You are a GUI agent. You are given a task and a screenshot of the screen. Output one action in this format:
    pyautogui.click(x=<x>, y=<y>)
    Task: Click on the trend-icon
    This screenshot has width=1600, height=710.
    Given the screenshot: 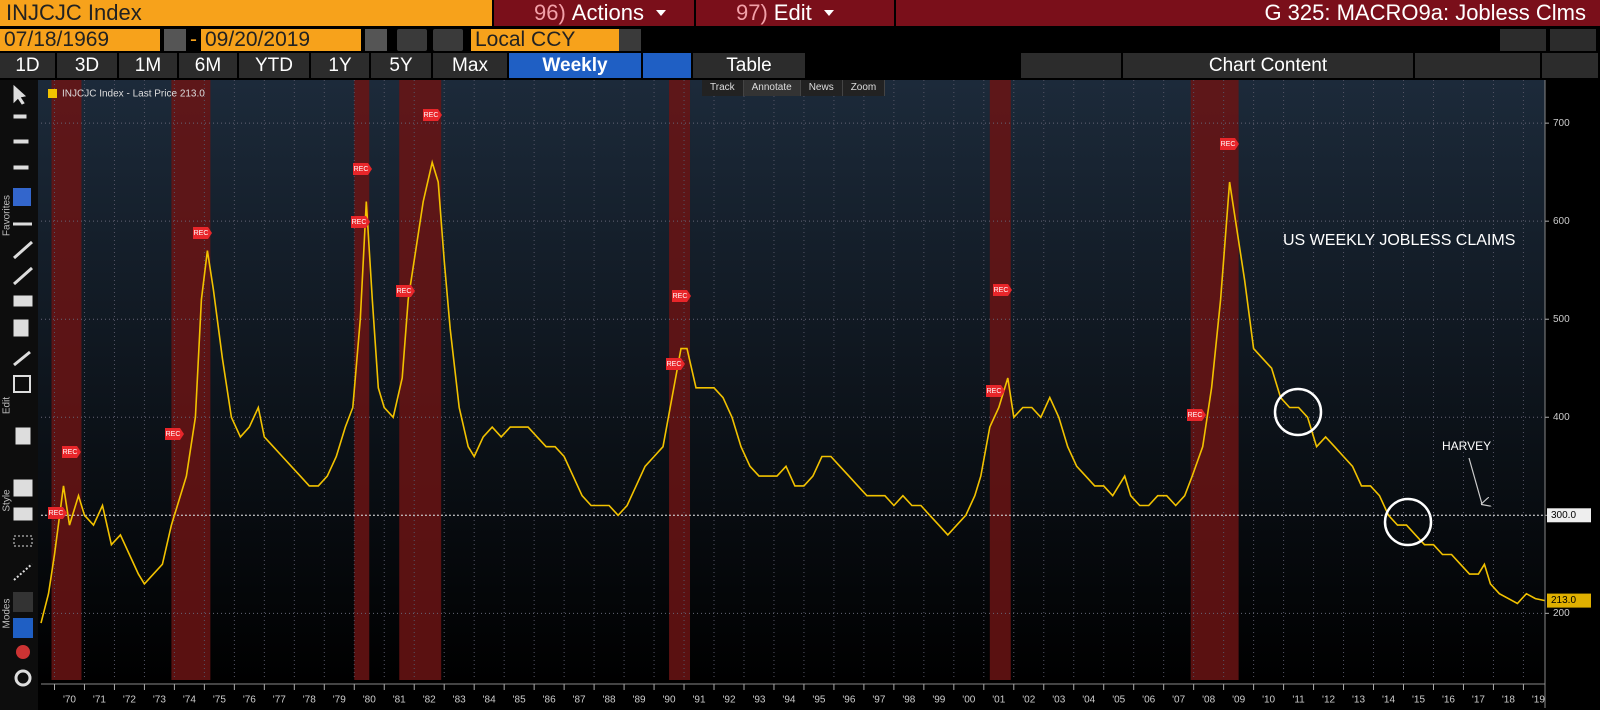 What is the action you would take?
    pyautogui.click(x=23, y=250)
    